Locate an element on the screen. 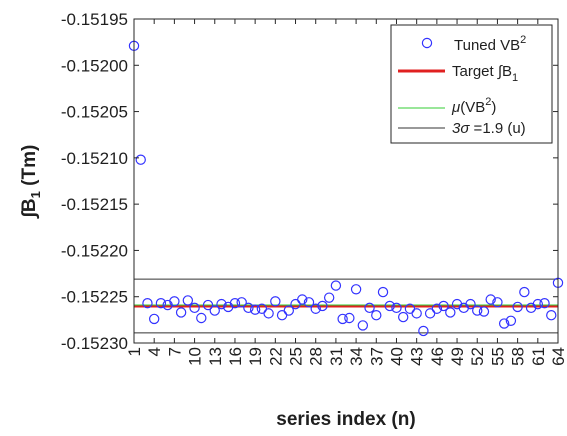 Image resolution: width=567 pixels, height=436 pixels. legend-label-tuned-sup: 2 is located at coordinates (523, 40).